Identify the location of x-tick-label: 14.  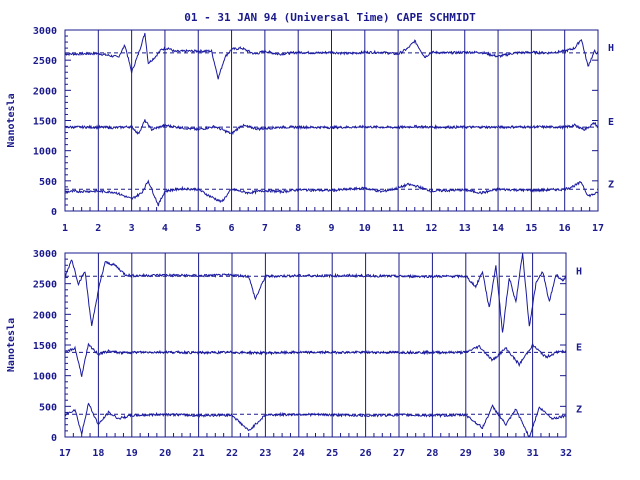
(498, 228).